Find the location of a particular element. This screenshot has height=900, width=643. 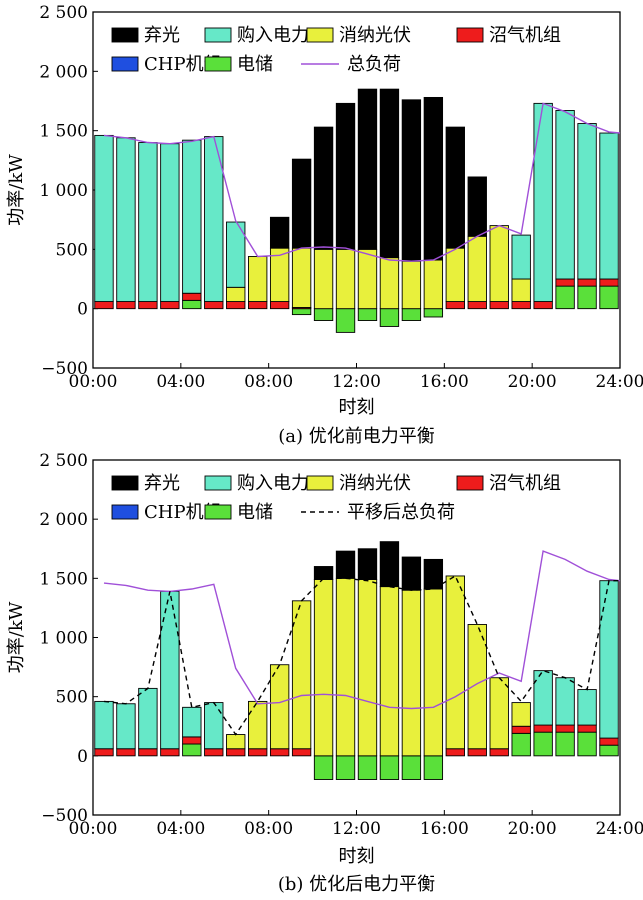

chart-caption: (b) 优化后电力平衡 is located at coordinates (356, 884).